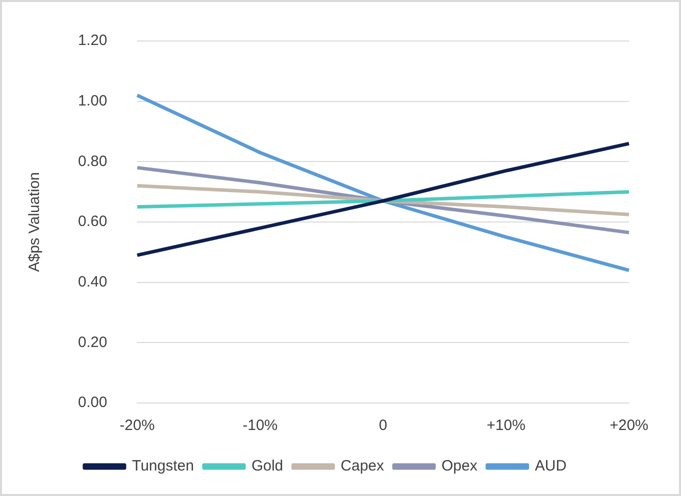 This screenshot has height=496, width=681. What do you see at coordinates (260, 425) in the screenshot?
I see `x-tick-label: -10%` at bounding box center [260, 425].